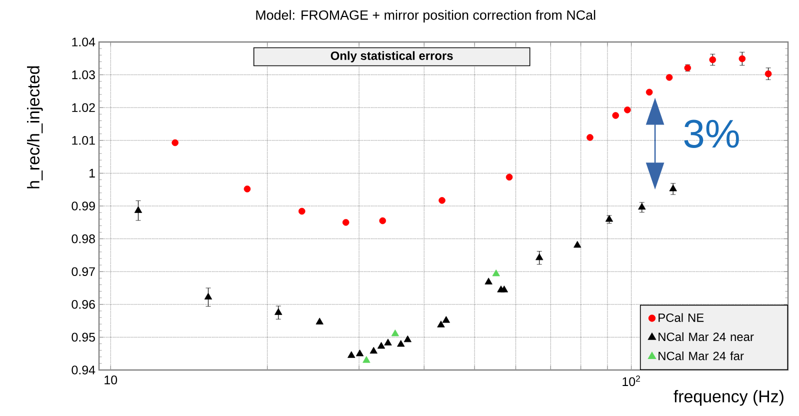  Describe the element at coordinates (681, 317) in the screenshot. I see `legend-label: PCal NE` at that location.